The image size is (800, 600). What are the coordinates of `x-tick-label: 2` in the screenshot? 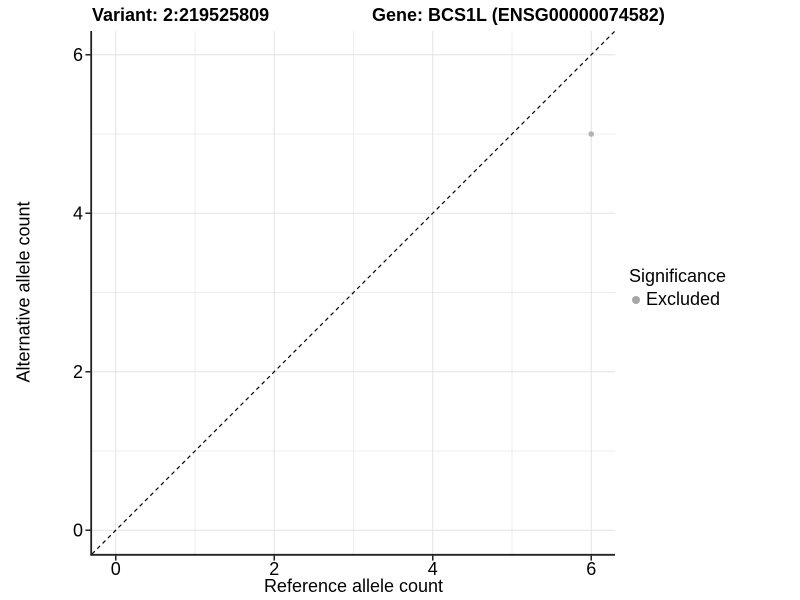 It's located at (274, 569).